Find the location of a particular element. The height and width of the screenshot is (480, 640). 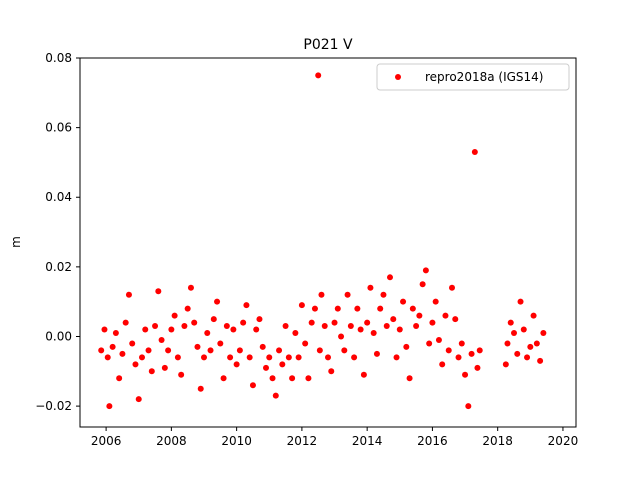

y-axis-label: m is located at coordinates (16, 242).